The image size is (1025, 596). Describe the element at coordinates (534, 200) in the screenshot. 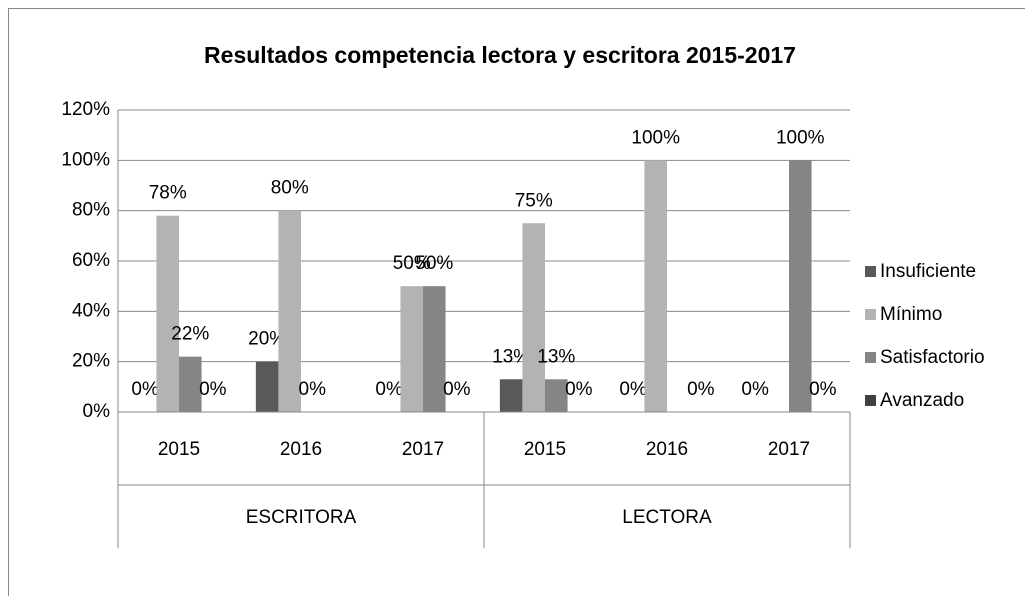

I see `data-label: 75%` at that location.